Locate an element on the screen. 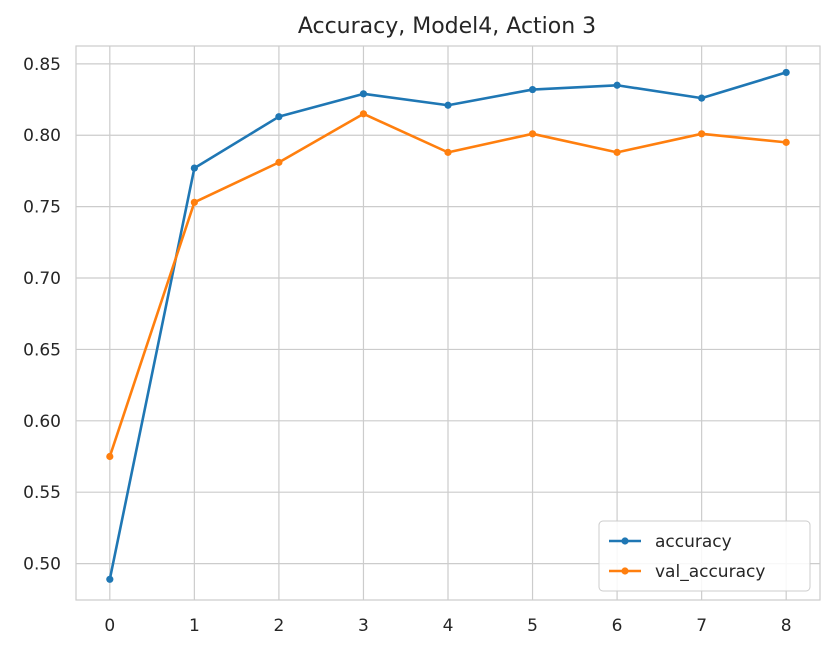 The height and width of the screenshot is (650, 835). chart-title: Accuracy, Model4, Action 3 is located at coordinates (447, 26).